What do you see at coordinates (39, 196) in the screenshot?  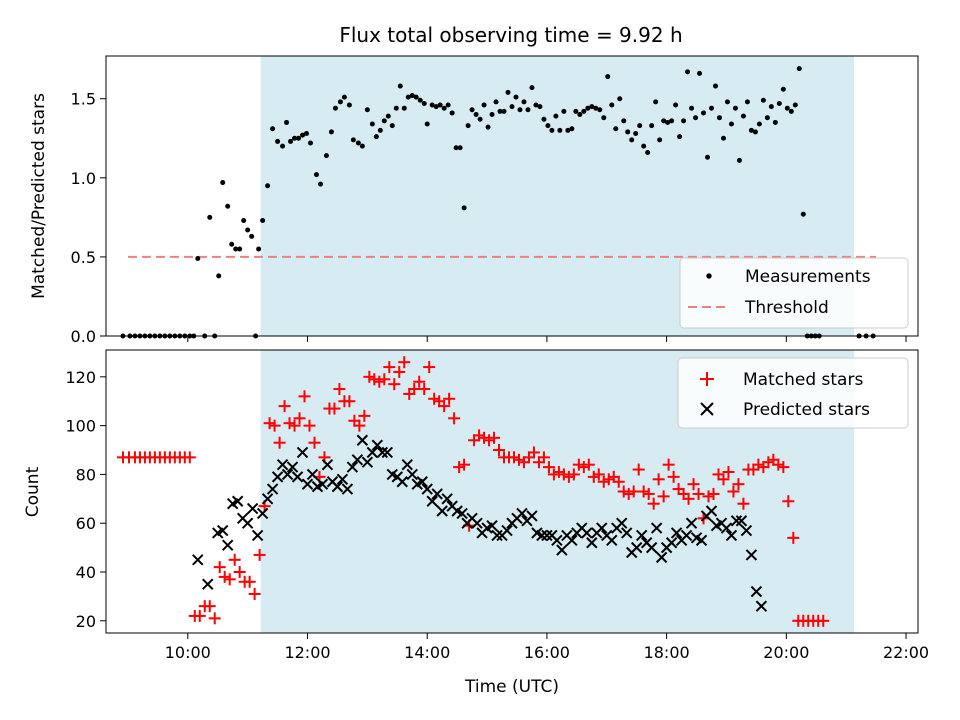 I see `top-y-axis-label: Matched/Predicted stars` at bounding box center [39, 196].